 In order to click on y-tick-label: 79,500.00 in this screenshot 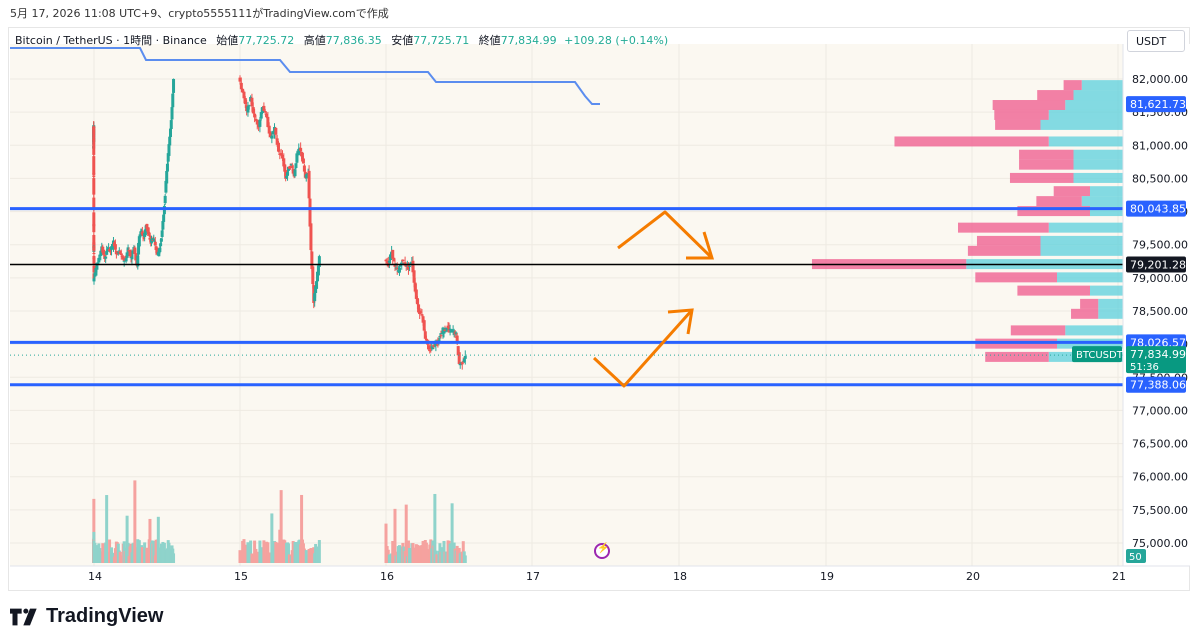, I will do `click(1160, 245)`.